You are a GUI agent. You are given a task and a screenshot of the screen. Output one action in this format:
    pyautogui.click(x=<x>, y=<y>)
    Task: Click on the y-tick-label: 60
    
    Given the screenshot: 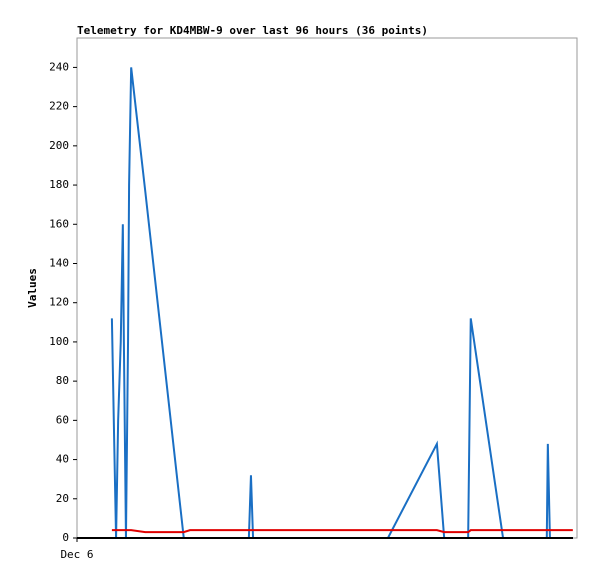 What is the action you would take?
    pyautogui.click(x=62, y=419)
    